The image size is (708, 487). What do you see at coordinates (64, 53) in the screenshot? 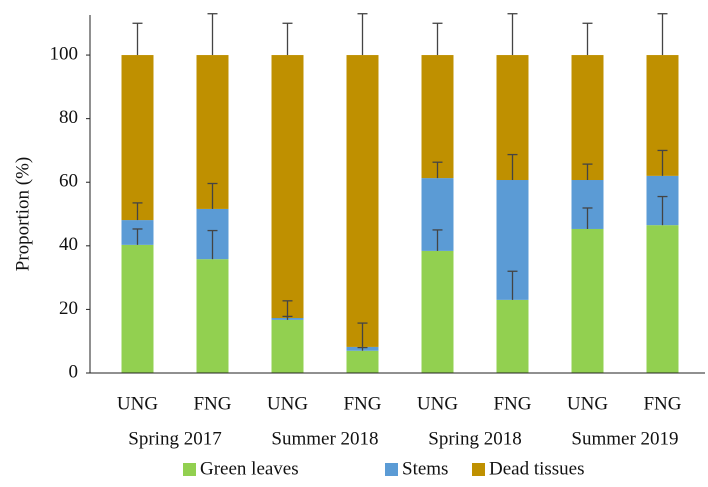
I see `y-tick-label: 100` at bounding box center [64, 53].